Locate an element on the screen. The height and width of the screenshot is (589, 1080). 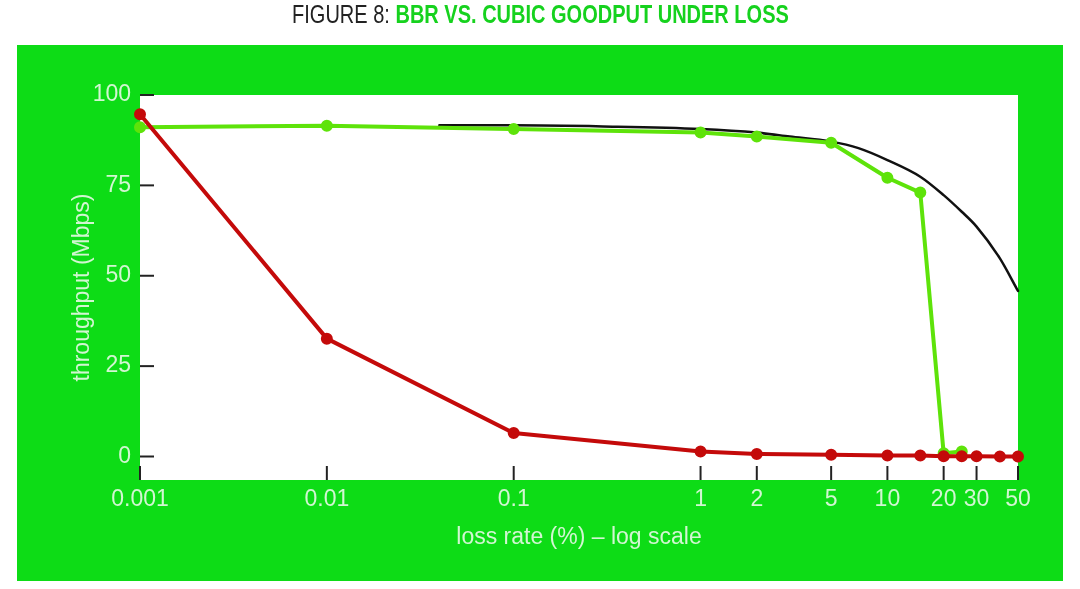
x-tick-label: 50 is located at coordinates (1018, 498).